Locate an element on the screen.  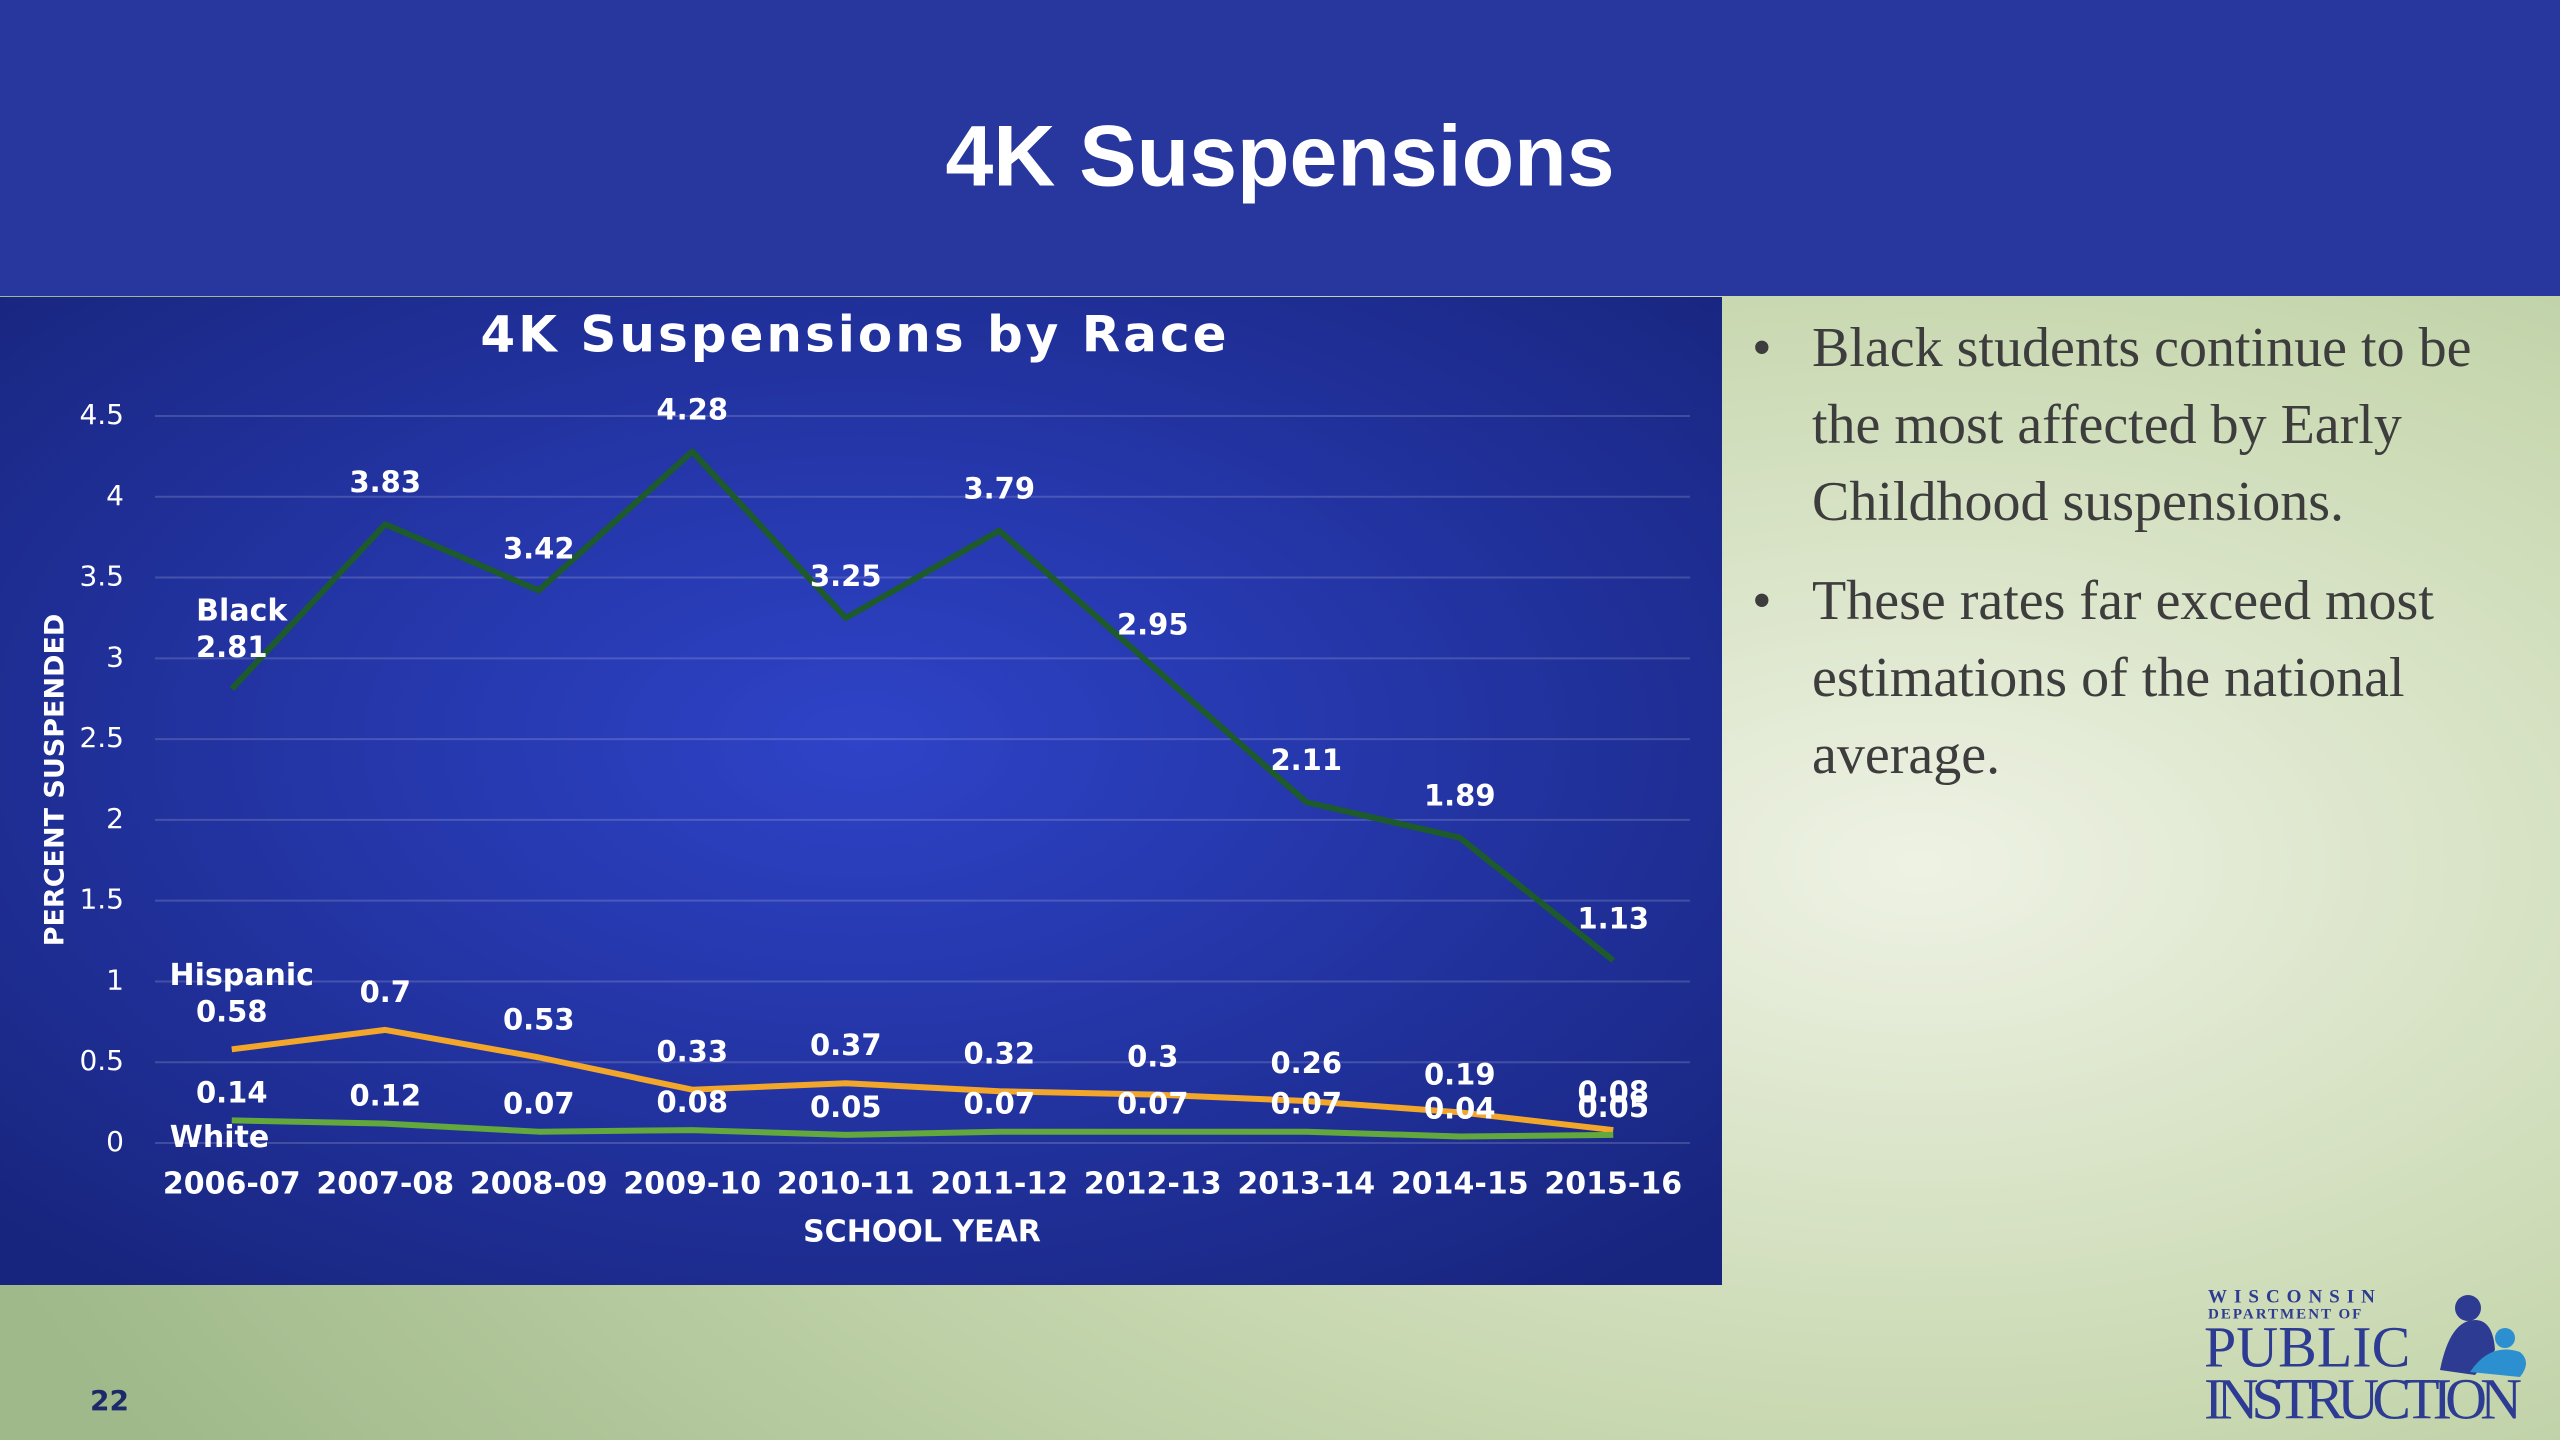
series-label: Black is located at coordinates (242, 611).